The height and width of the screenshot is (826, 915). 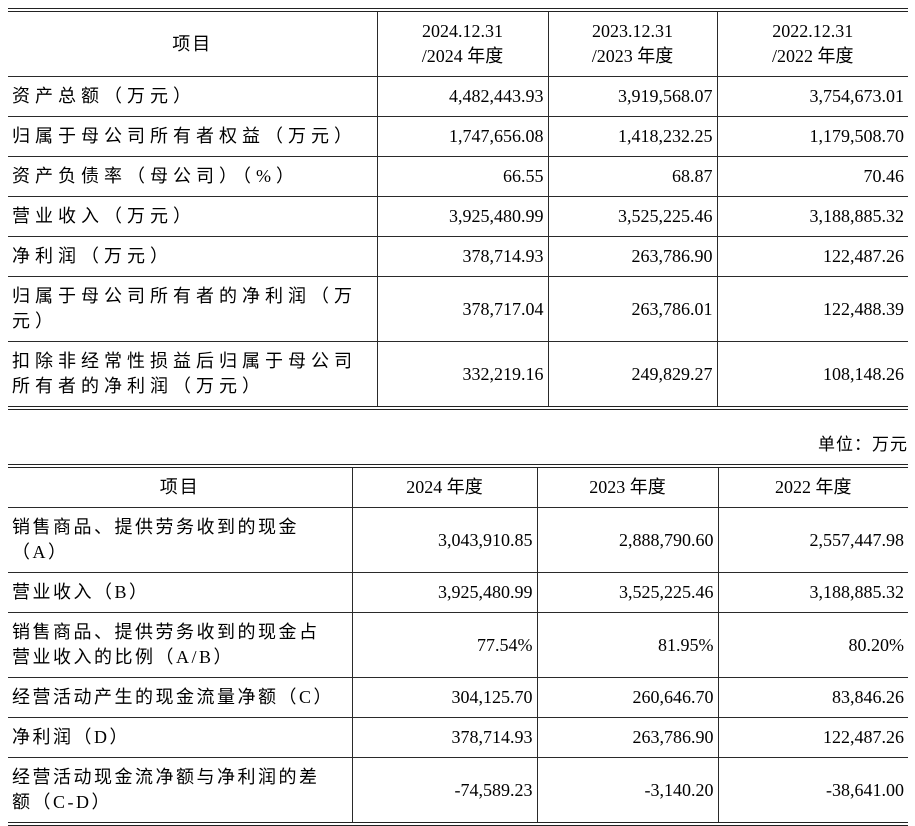 What do you see at coordinates (627, 790) in the screenshot?
I see `row-value: -3,140.20` at bounding box center [627, 790].